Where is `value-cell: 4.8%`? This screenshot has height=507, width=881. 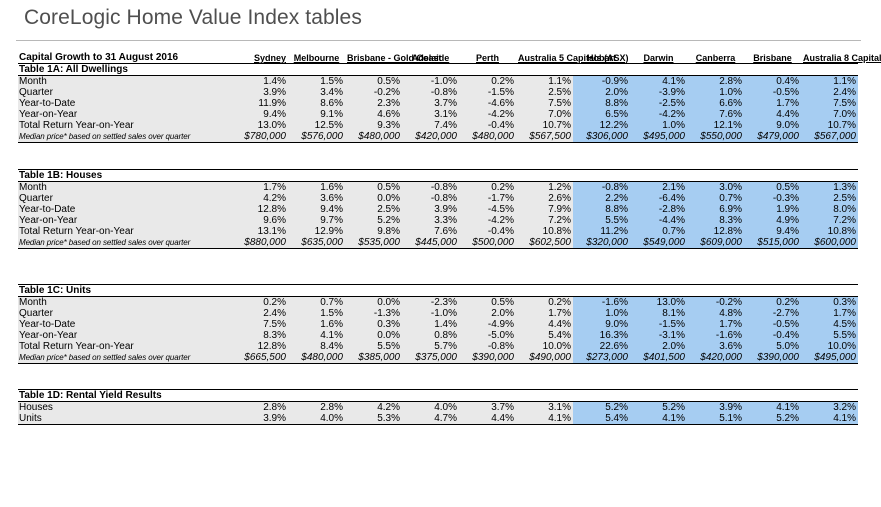 value-cell: 4.8% is located at coordinates (715, 313).